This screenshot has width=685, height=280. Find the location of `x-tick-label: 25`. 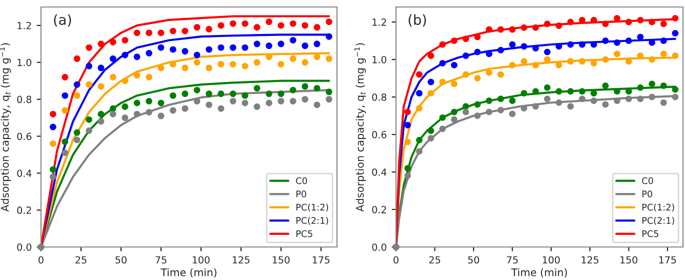

x-tick-label: 25 is located at coordinates (434, 260).